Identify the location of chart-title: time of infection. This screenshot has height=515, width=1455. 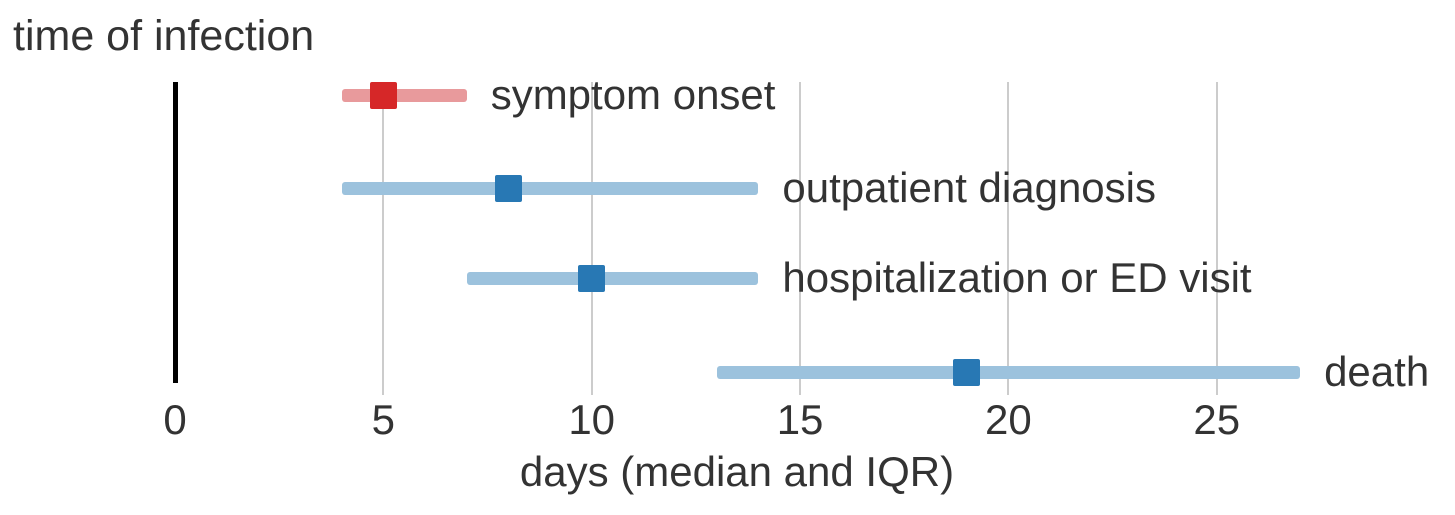
(164, 36).